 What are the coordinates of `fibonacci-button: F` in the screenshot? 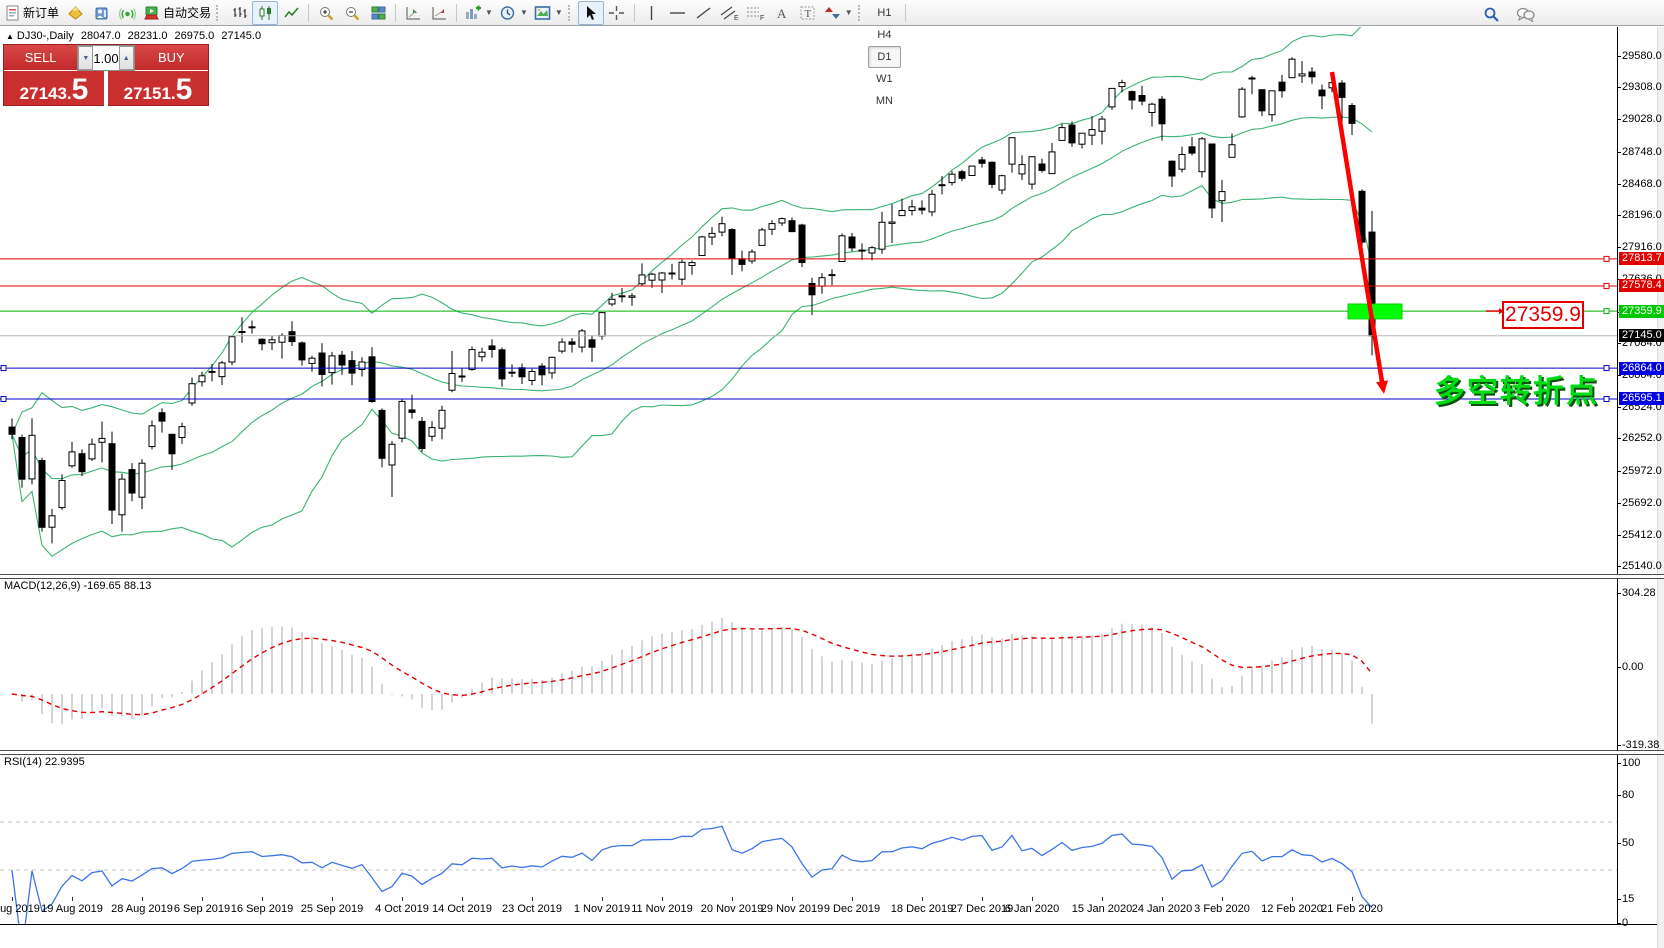 It's located at (756, 13).